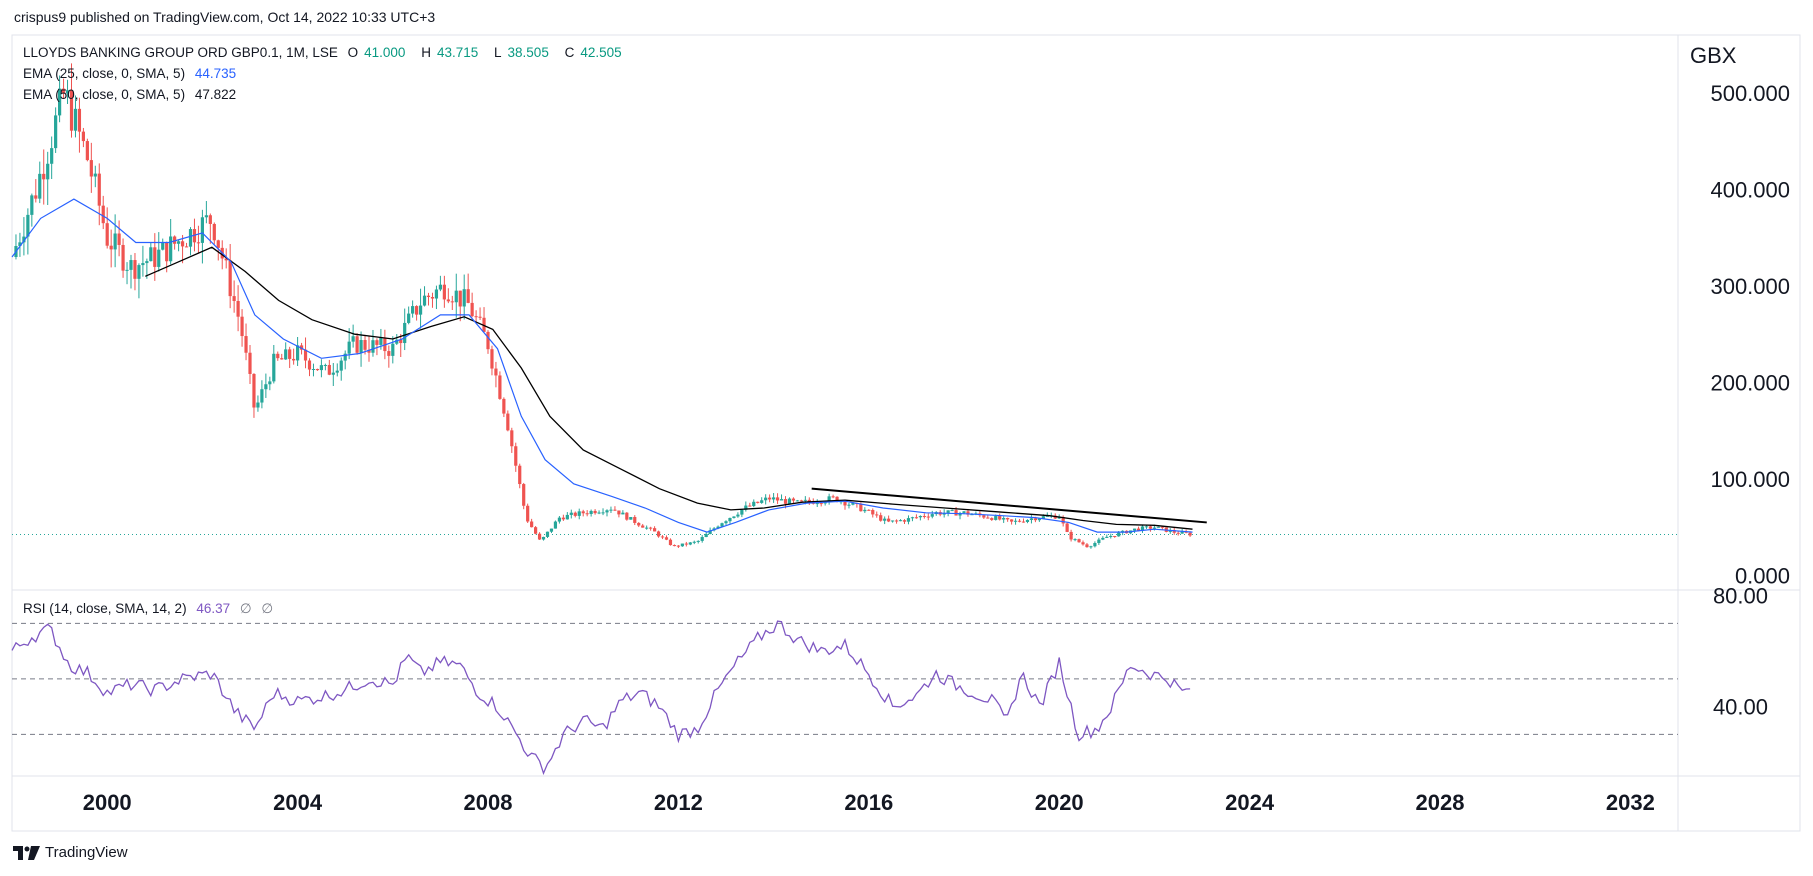  I want to click on ema50-legend: EMA (50, close, 0, SMA, 5) 47.822, so click(132, 94).